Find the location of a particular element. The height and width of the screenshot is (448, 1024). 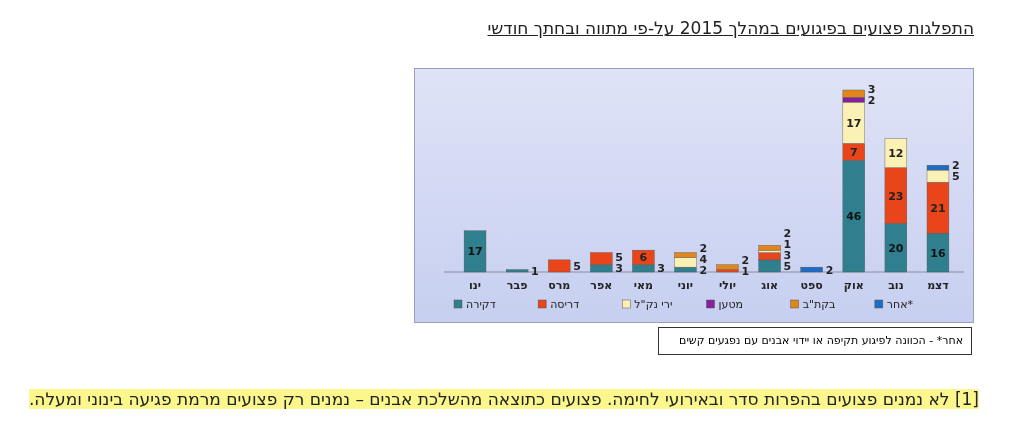

legend-label: מטען is located at coordinates (730, 304).